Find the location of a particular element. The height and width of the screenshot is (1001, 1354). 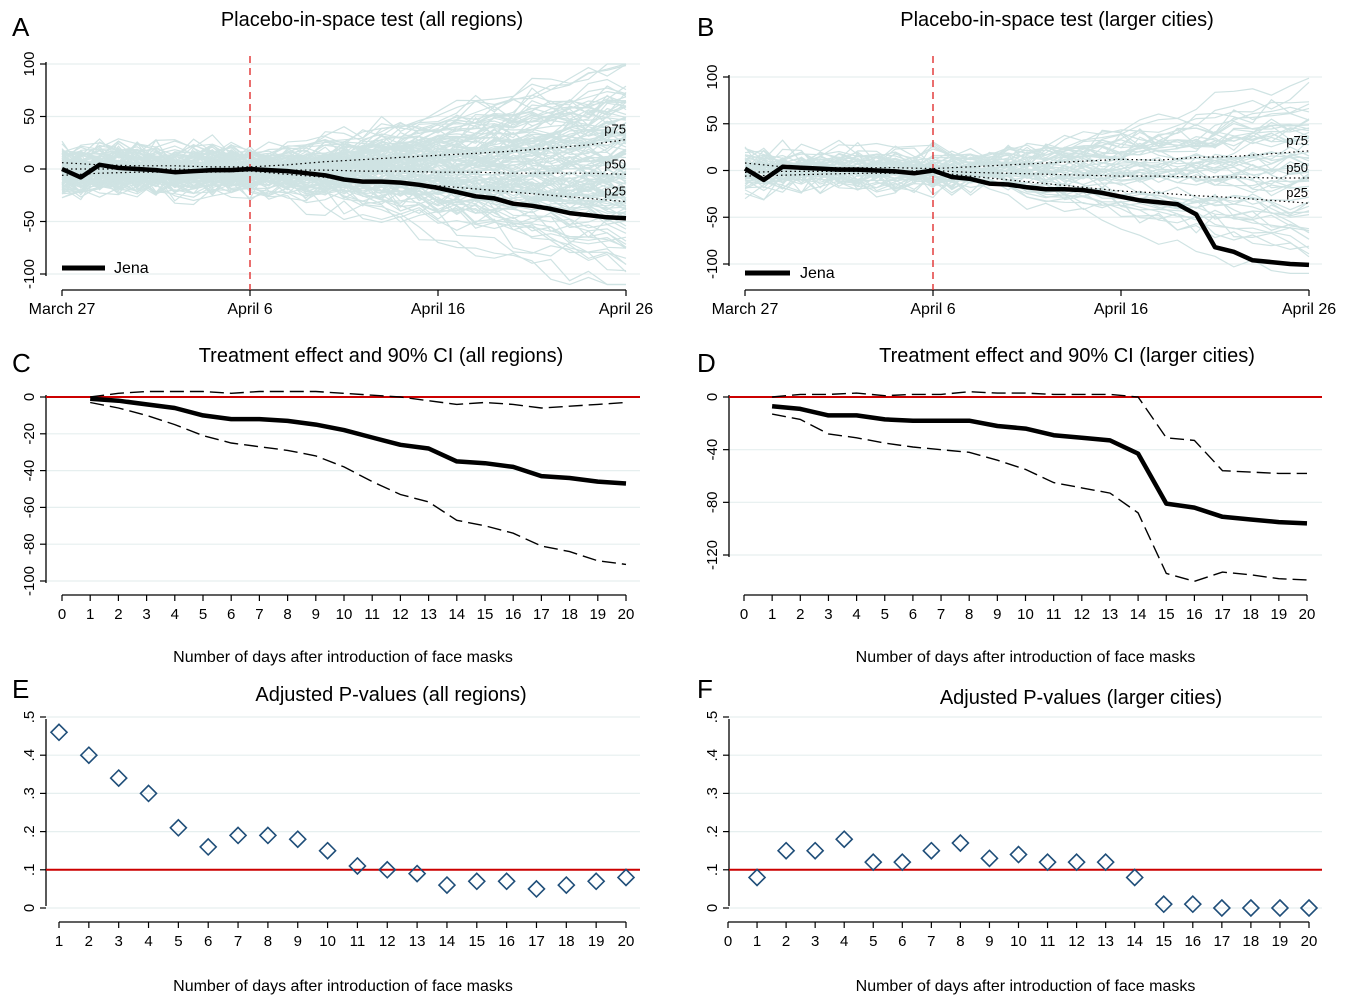

x-tick-label: April 16 is located at coordinates (1121, 309).